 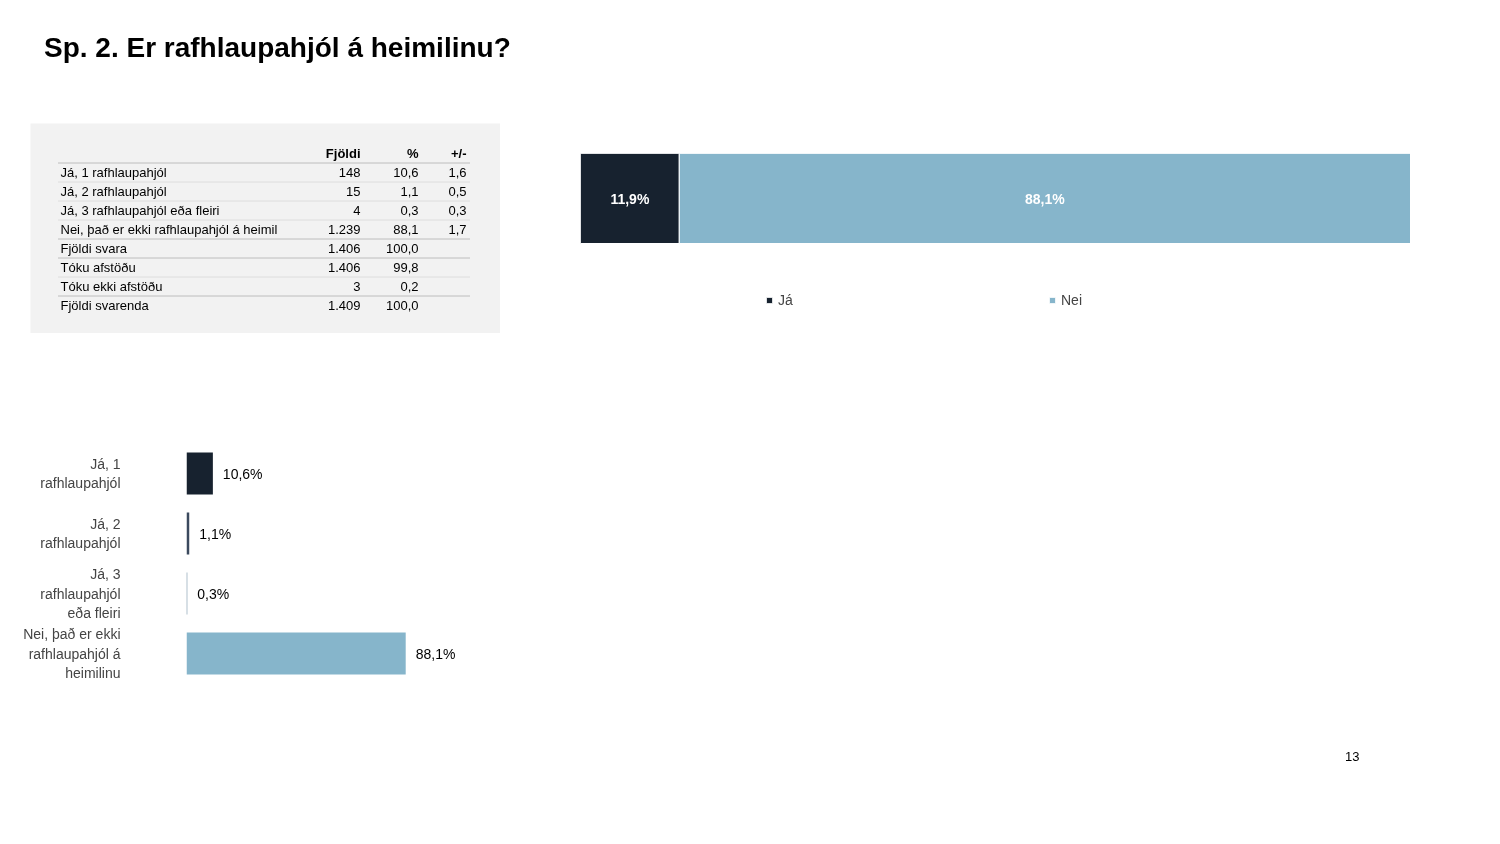 I want to click on data-label: 88,1, so click(x=406, y=229).